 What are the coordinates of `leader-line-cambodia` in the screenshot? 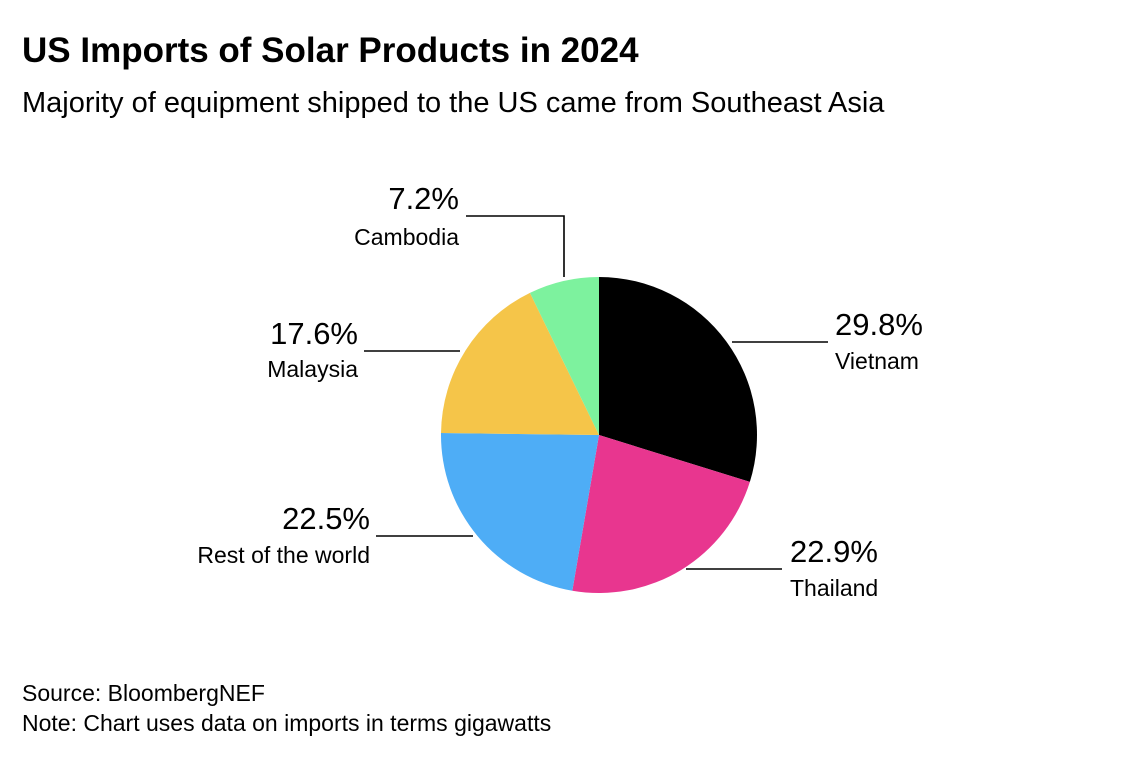 It's located at (515, 246).